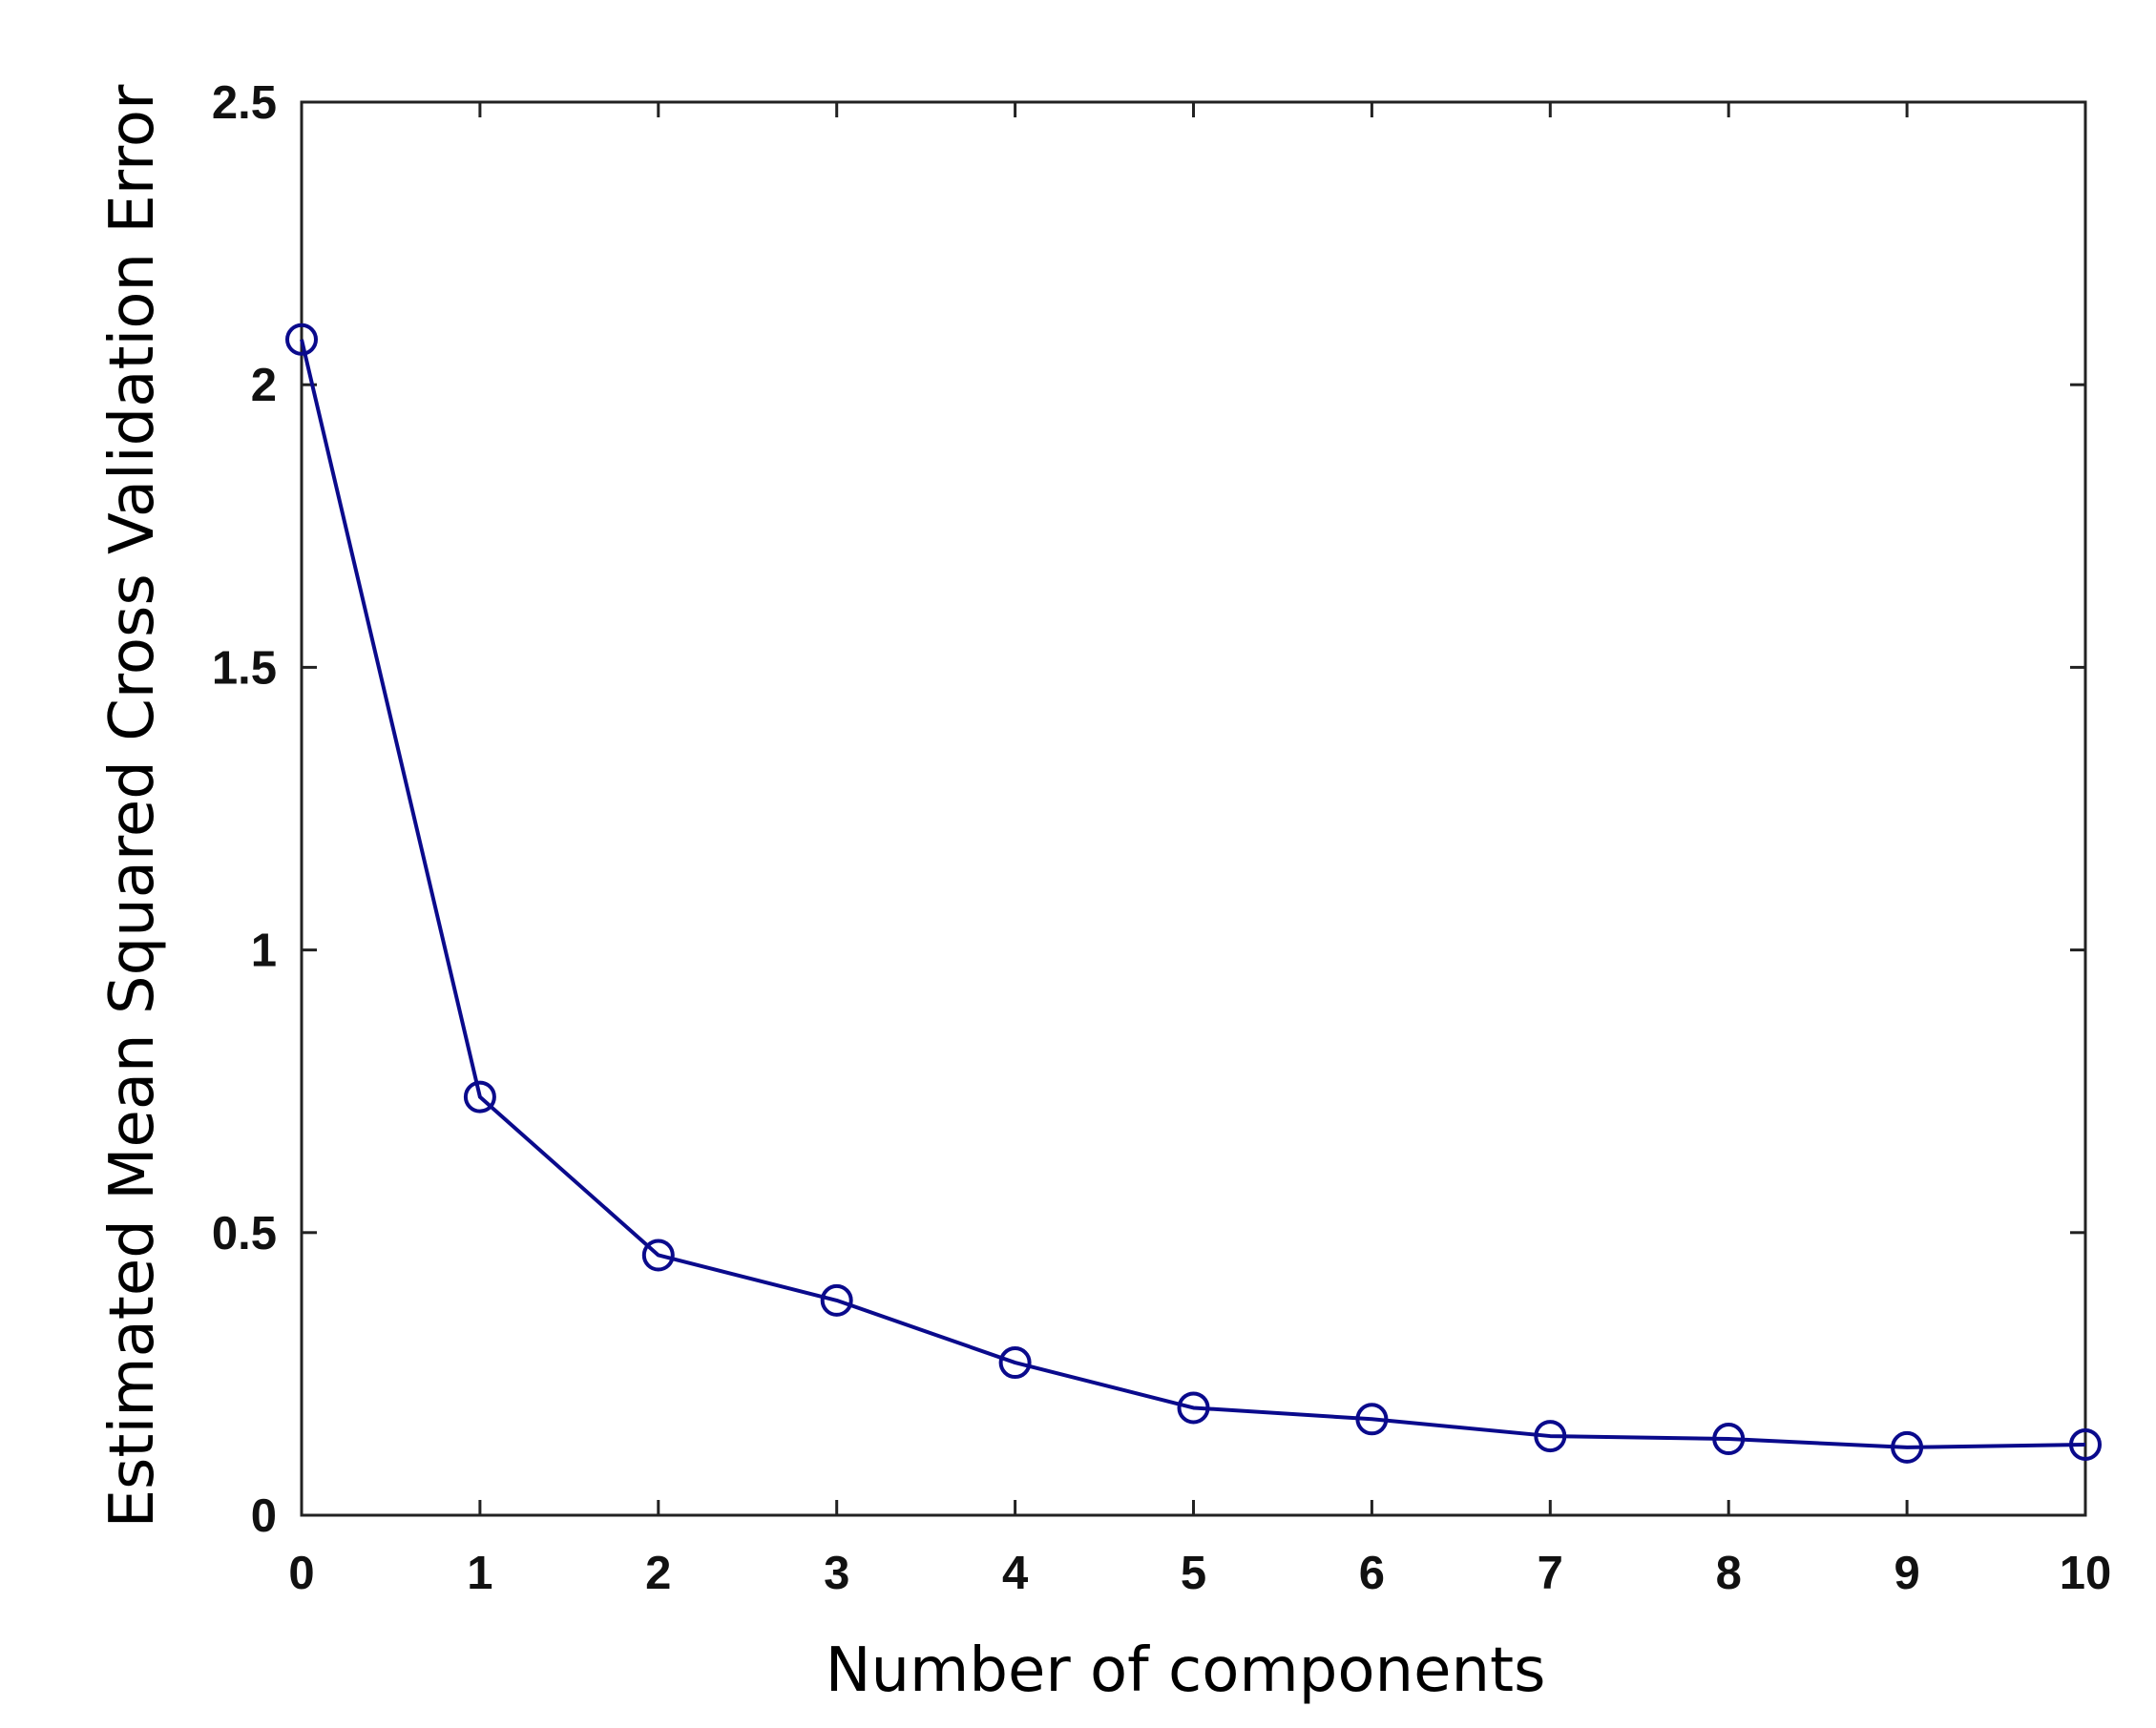  Describe the element at coordinates (1015, 1573) in the screenshot. I see `x-tick-label: 4` at that location.